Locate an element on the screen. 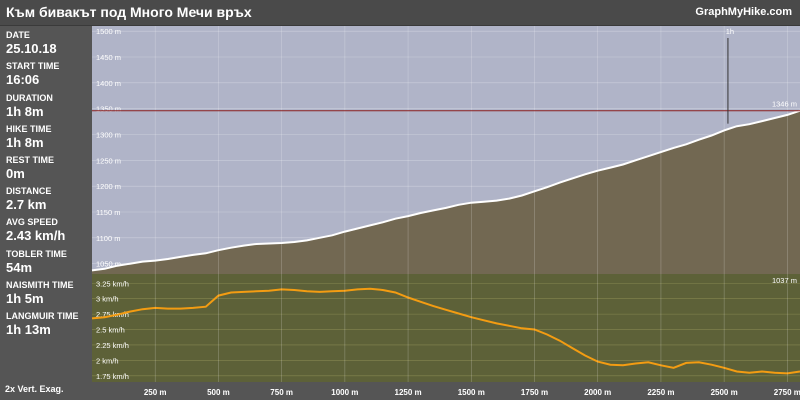  speed-tick-label: 3 km/h is located at coordinates (107, 299).